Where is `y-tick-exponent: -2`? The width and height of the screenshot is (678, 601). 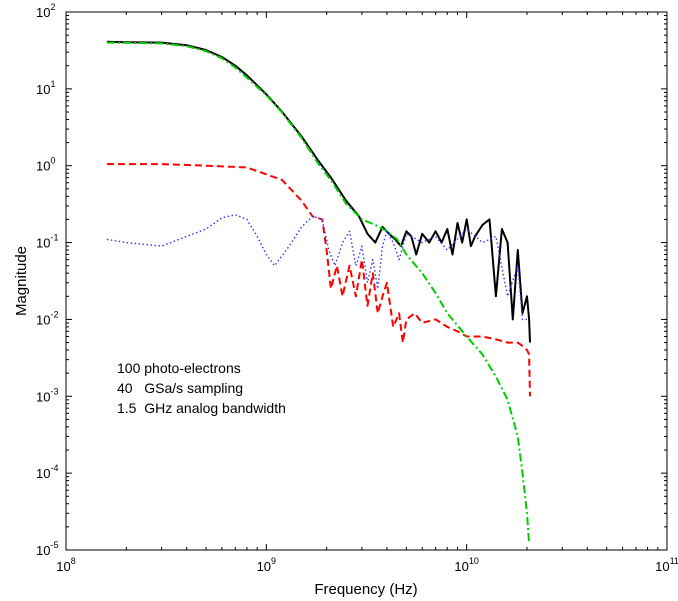
y-tick-exponent: -2 is located at coordinates (54, 314).